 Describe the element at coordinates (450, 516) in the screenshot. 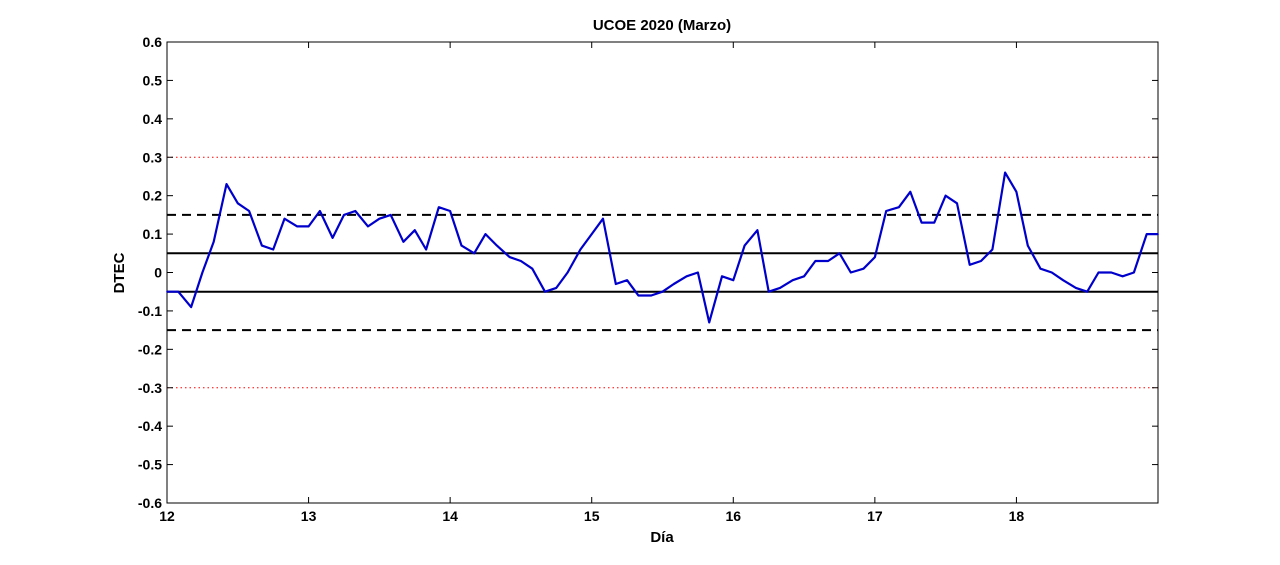

I see `x-tick-label: 14` at that location.